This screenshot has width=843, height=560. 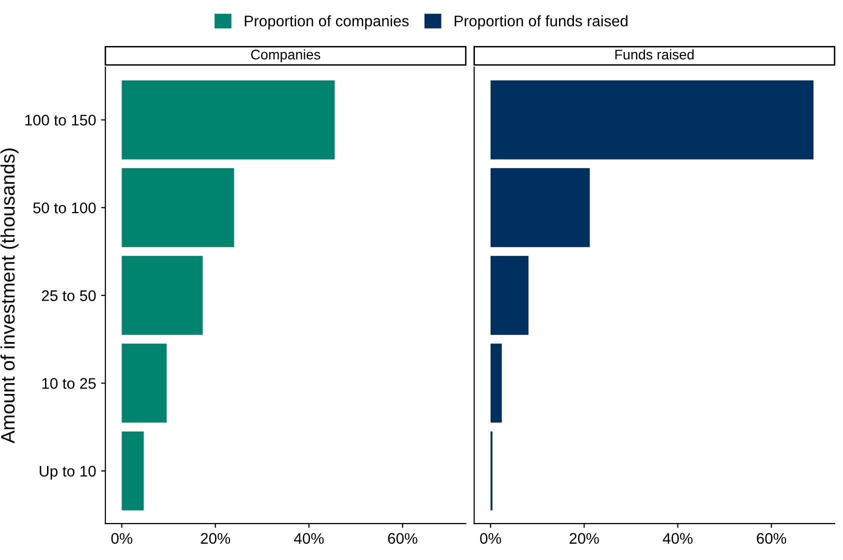 I want to click on legend-label: Proportion of funds raised, so click(x=541, y=22).